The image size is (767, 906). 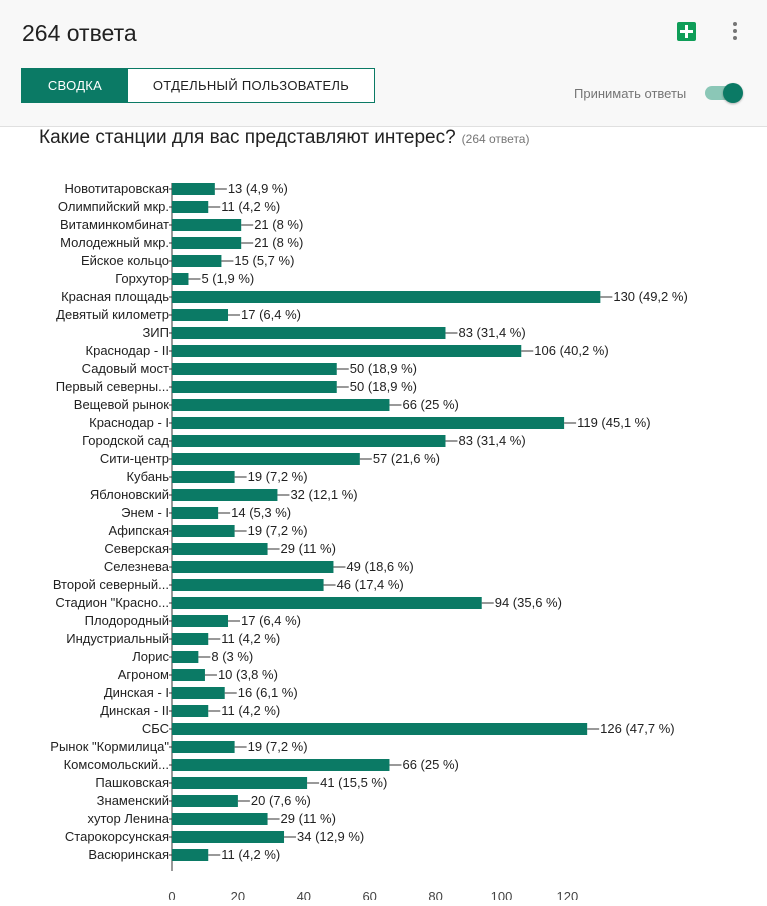 I want to click on category-label: Индустриальный, so click(x=117, y=638).